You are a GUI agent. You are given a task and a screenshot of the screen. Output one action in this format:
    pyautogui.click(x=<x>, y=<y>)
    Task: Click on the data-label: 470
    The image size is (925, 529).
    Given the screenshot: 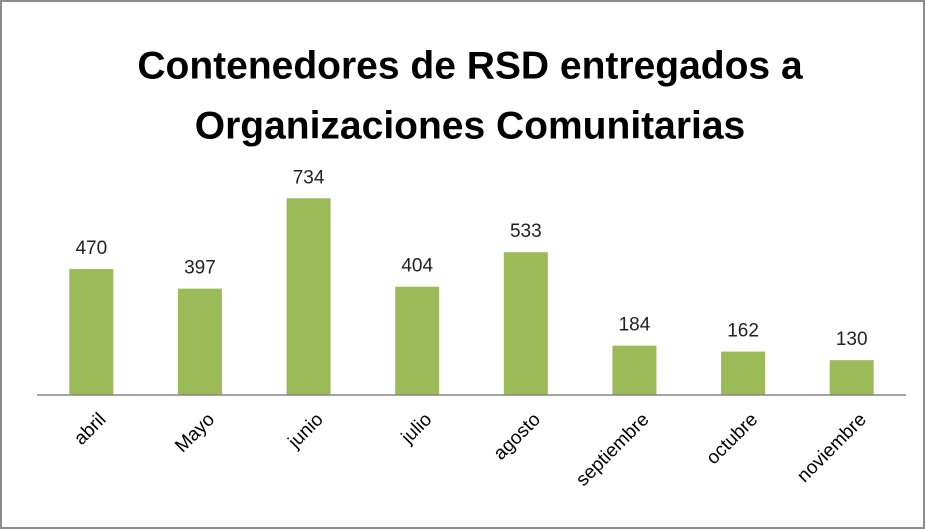 What is the action you would take?
    pyautogui.click(x=91, y=248)
    